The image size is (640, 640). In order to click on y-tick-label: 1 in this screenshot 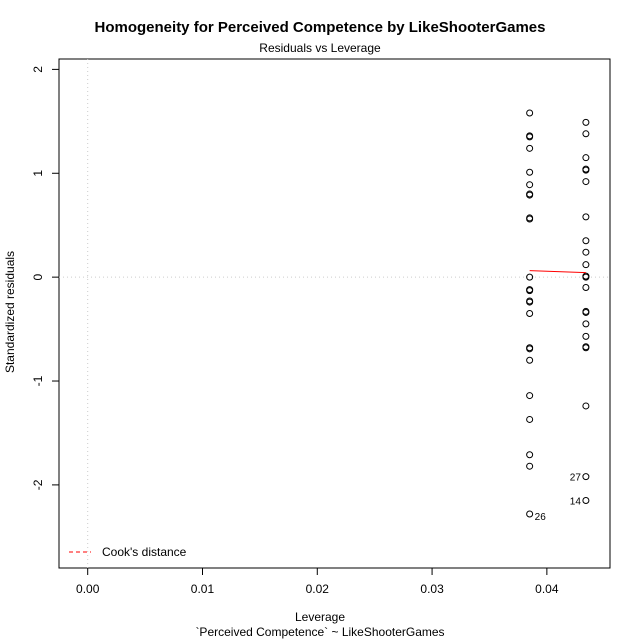, I will do `click(38, 173)`.